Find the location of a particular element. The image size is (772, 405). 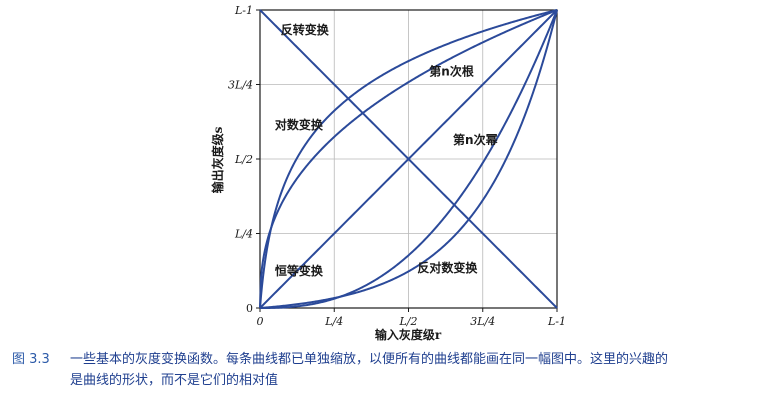

curve-label: 对数变换 is located at coordinates (299, 124).